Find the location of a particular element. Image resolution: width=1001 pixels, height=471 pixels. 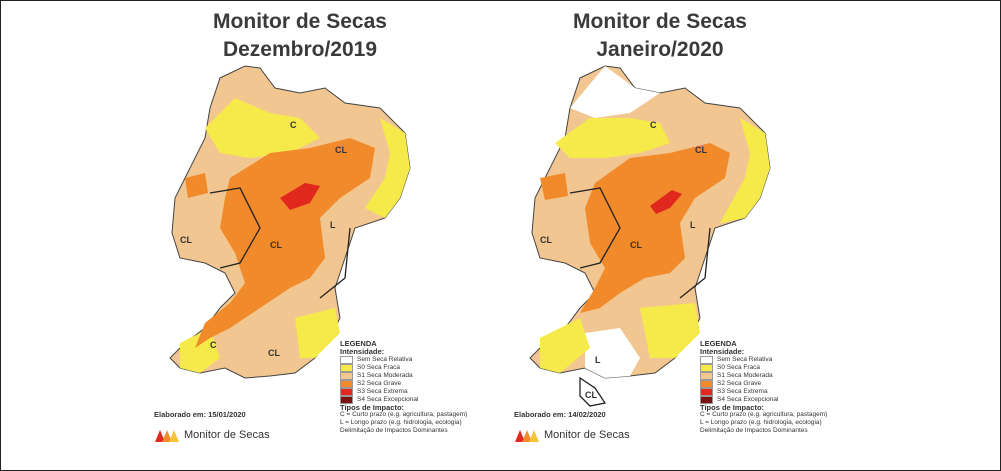

none-area-north is located at coordinates (615, 92).